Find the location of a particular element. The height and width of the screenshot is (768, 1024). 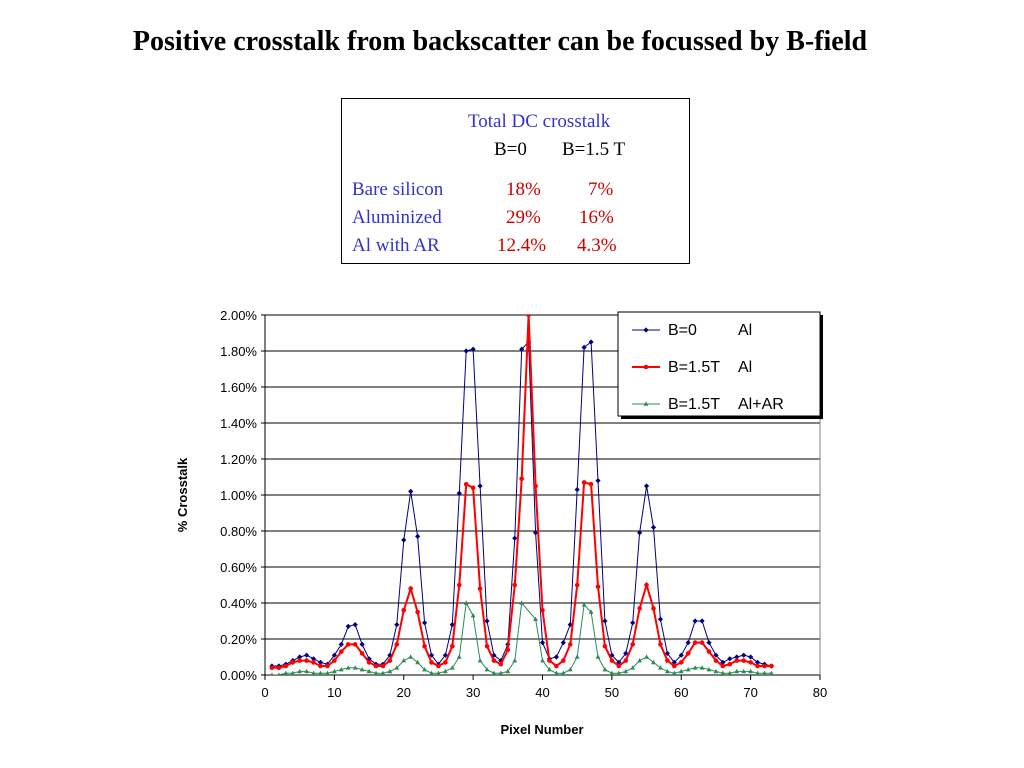

legend-box is located at coordinates (719, 364).